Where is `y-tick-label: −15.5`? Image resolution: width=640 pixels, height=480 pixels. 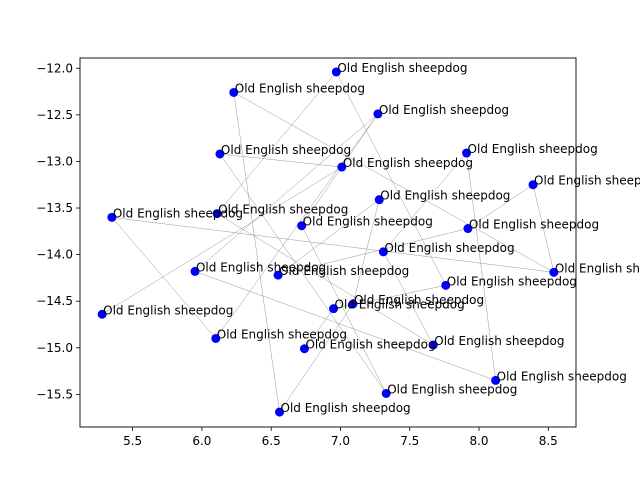
y-tick-label: −15.5 is located at coordinates (54, 394).